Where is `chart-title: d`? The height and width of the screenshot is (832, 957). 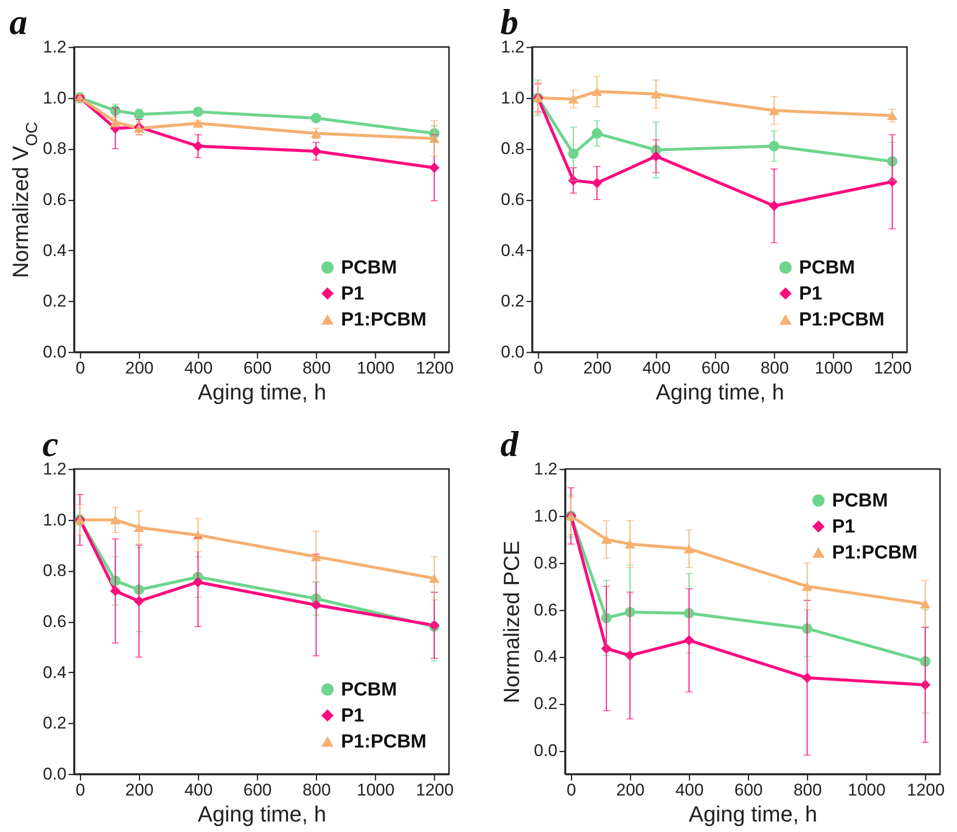 chart-title: d is located at coordinates (510, 444).